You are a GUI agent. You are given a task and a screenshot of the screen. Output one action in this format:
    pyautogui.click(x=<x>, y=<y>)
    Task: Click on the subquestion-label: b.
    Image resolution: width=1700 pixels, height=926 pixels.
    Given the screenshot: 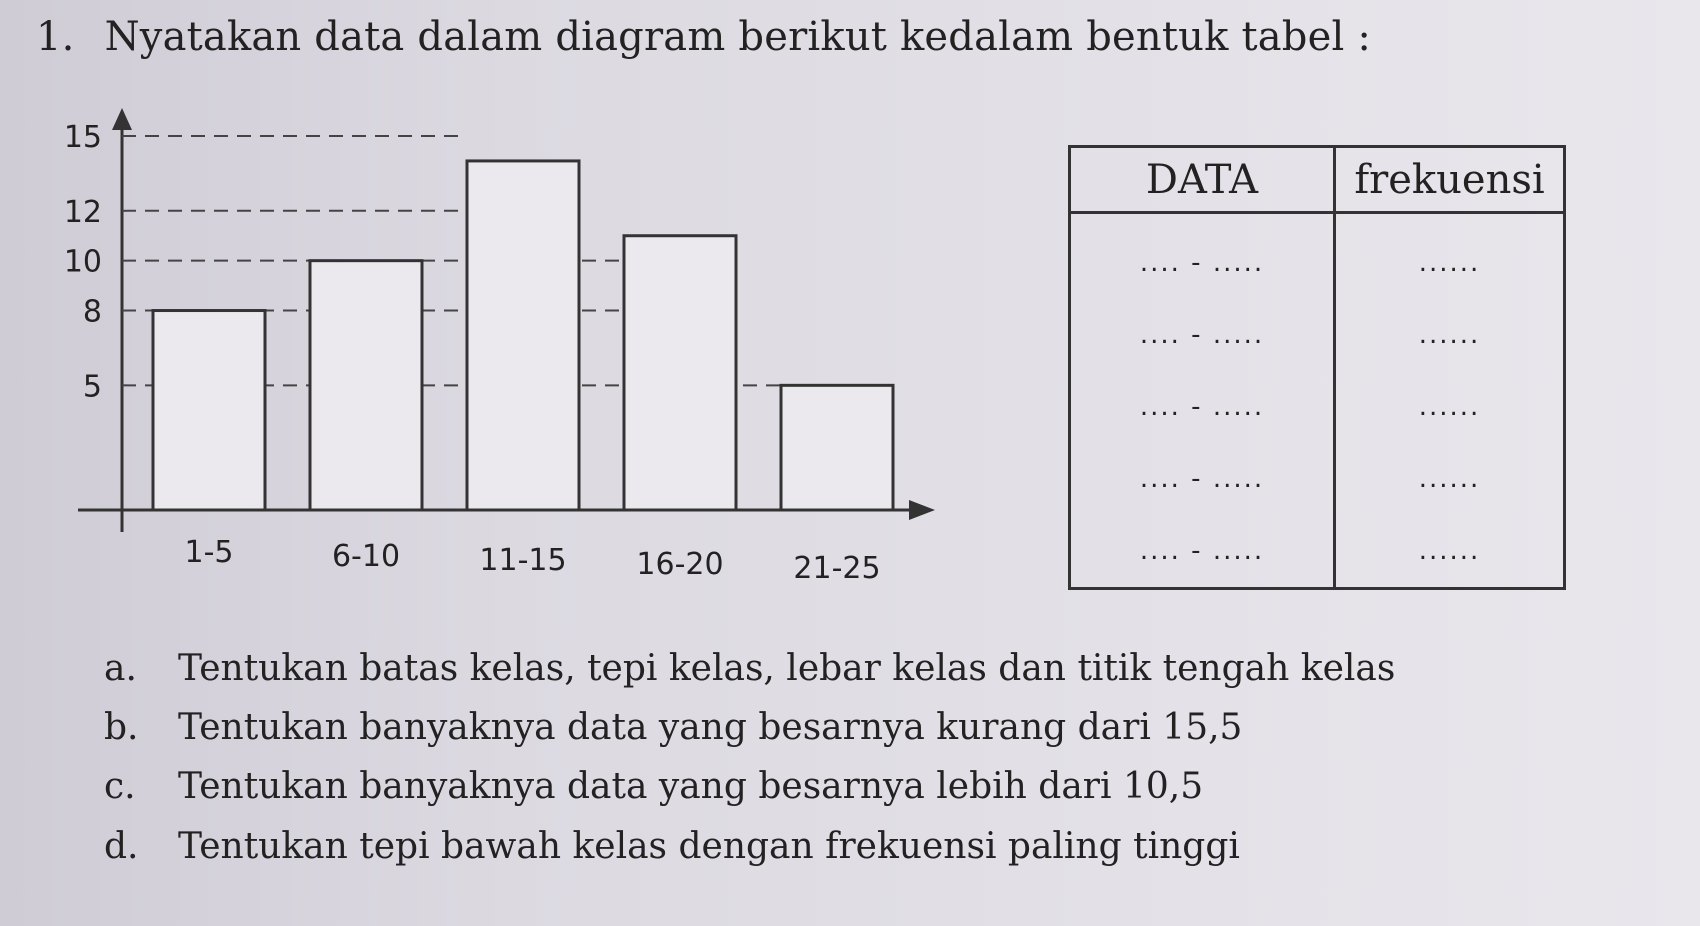 What is the action you would take?
    pyautogui.click(x=121, y=727)
    